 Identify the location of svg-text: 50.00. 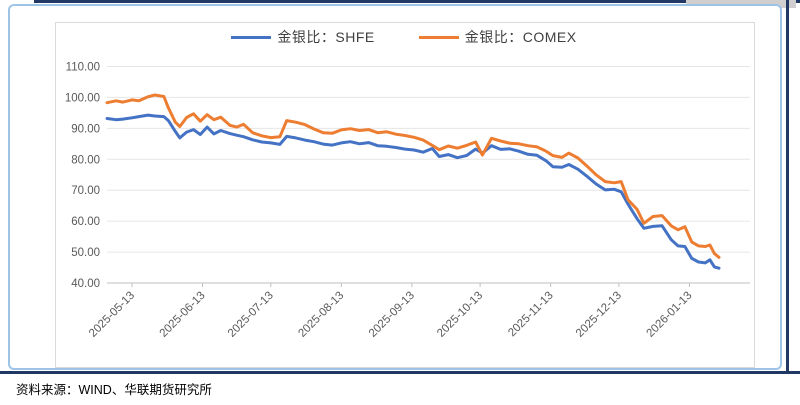
(85, 253).